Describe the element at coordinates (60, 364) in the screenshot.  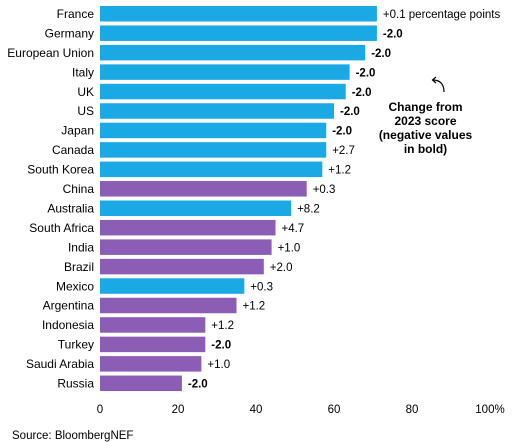
I see `category-label: Saudi Arabia` at that location.